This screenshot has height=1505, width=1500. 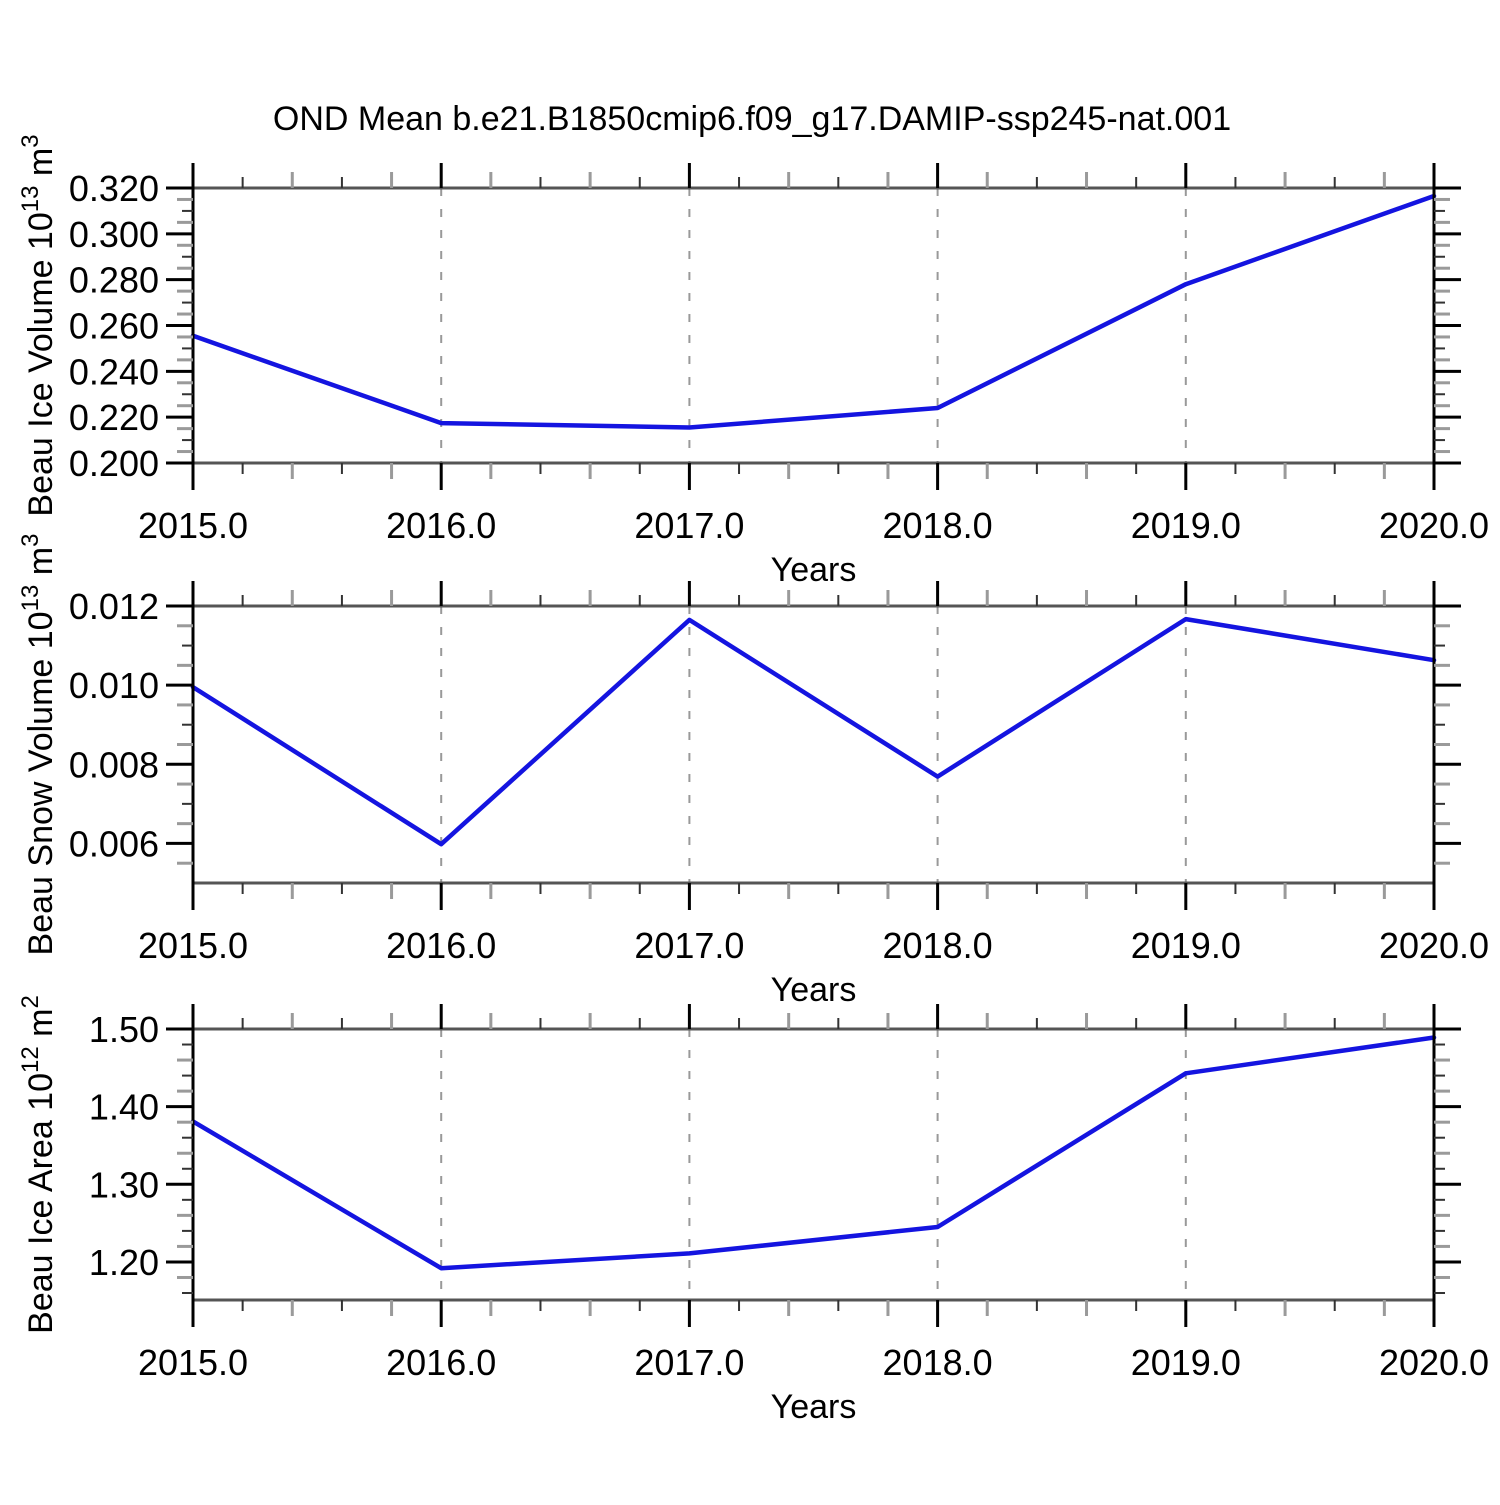 What do you see at coordinates (38, 745) in the screenshot?
I see `y-axis-title: Beau Snow Volume 1013​ m3​` at bounding box center [38, 745].